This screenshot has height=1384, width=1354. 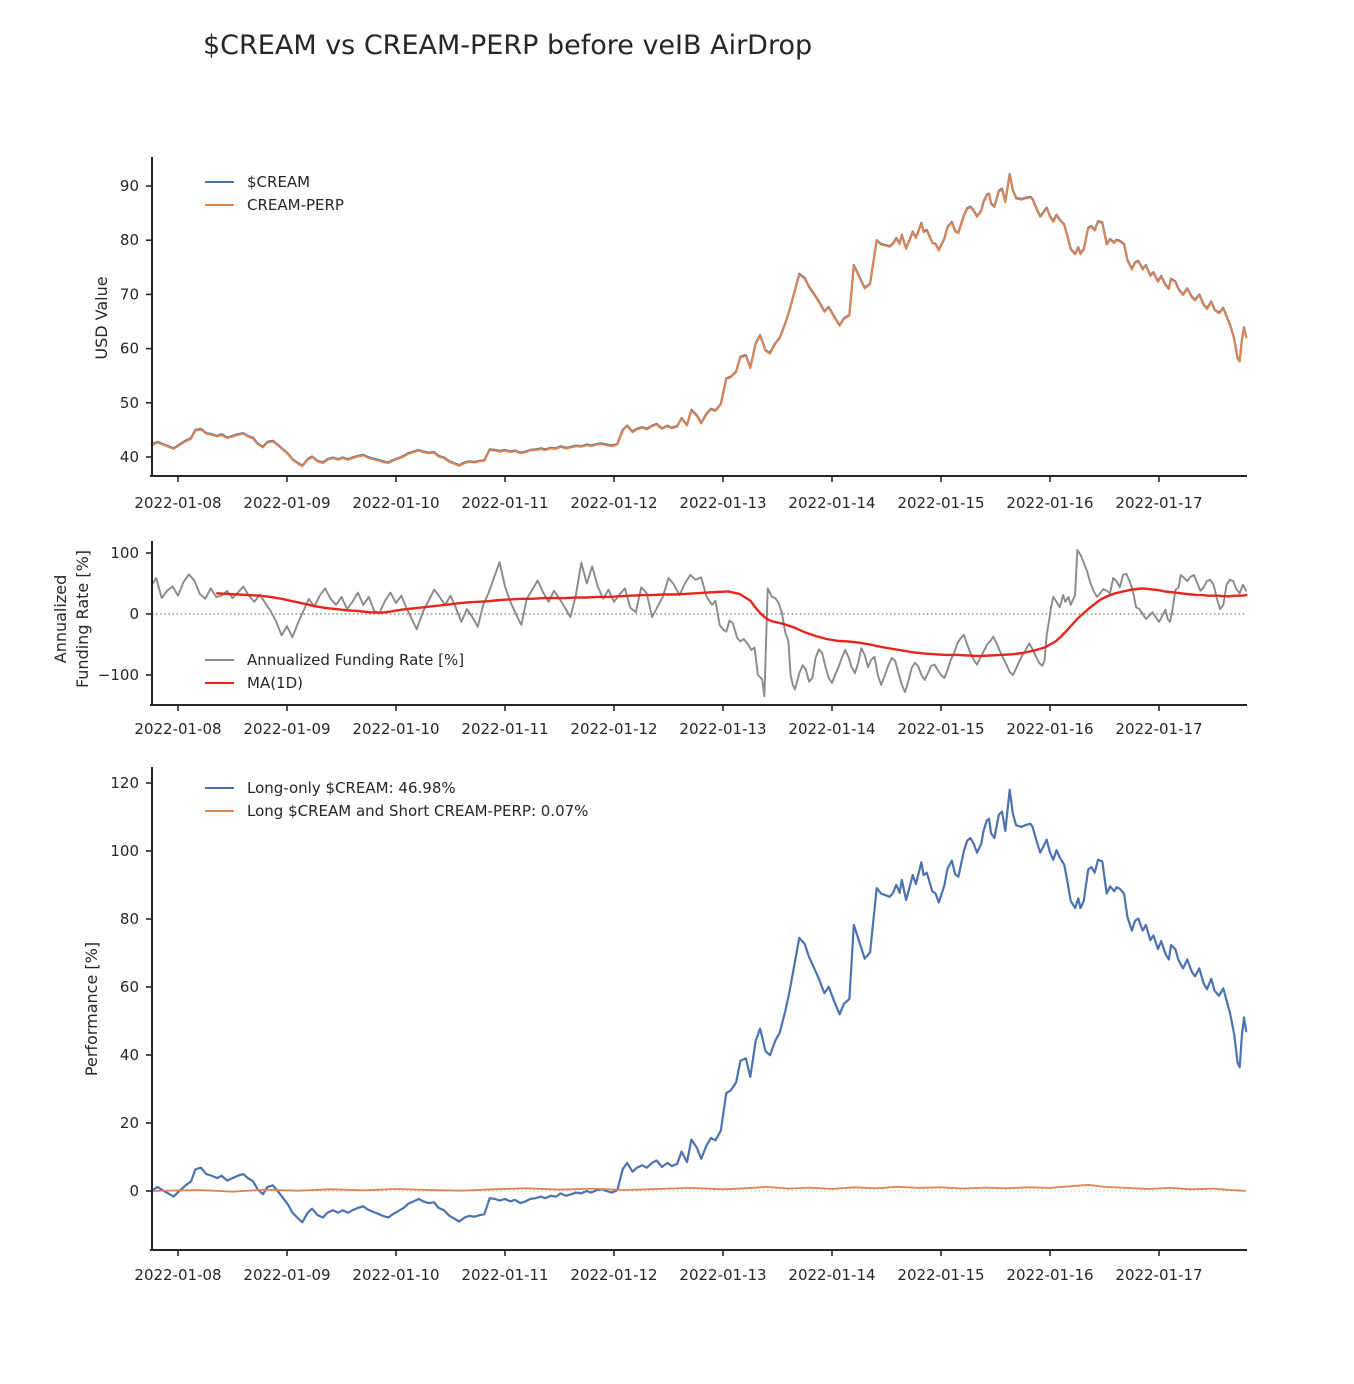 I want to click on y-axis-label: USD Value, so click(x=101, y=317).